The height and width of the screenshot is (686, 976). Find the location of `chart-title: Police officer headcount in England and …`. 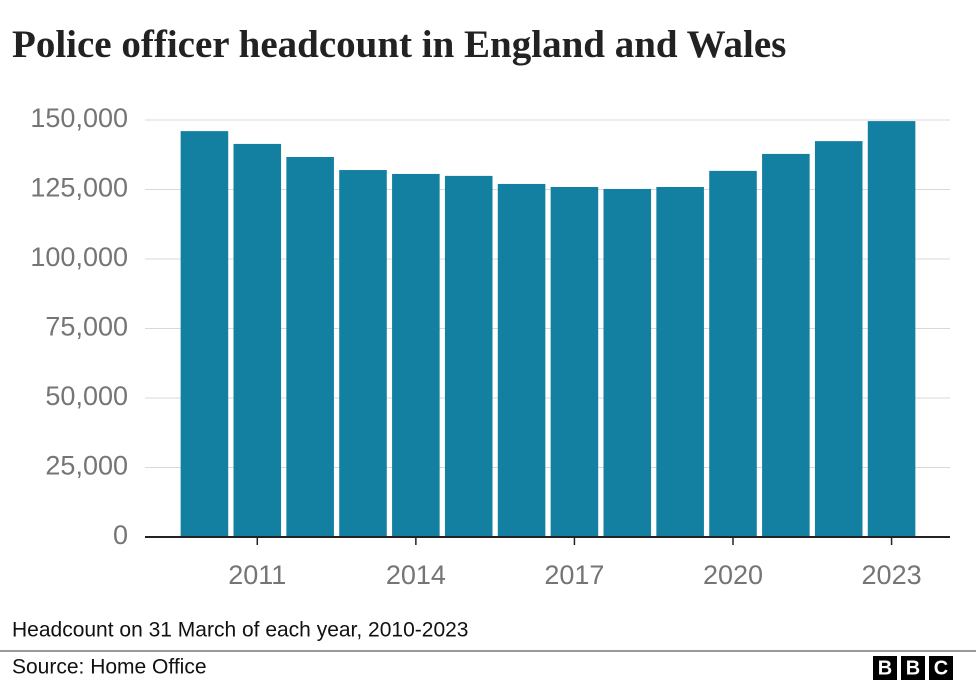

chart-title: Police officer headcount in England and … is located at coordinates (399, 44).